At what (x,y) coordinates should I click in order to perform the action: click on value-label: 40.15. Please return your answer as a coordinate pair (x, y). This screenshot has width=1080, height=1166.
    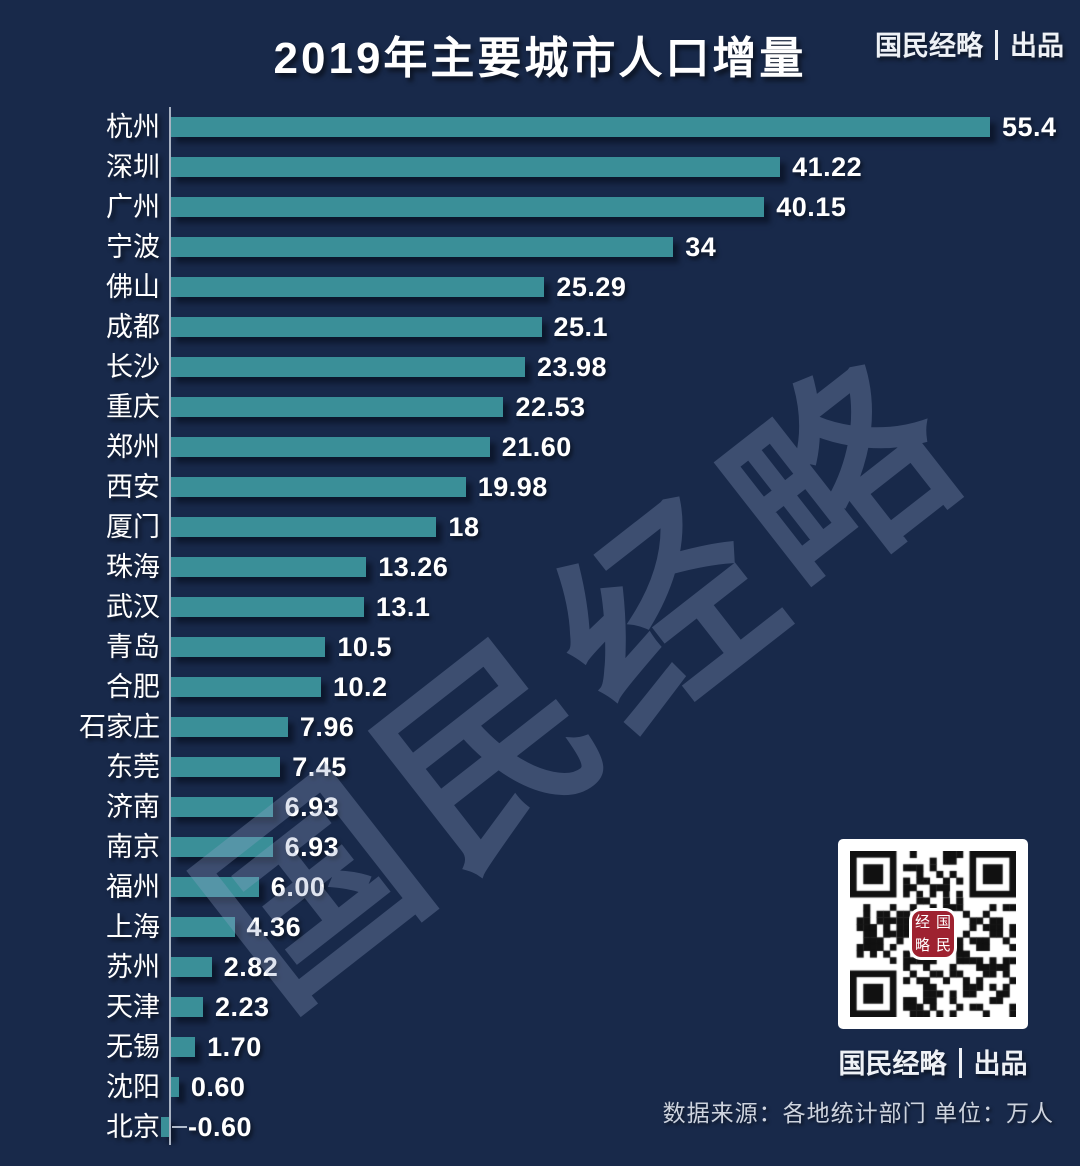
    Looking at the image, I should click on (811, 207).